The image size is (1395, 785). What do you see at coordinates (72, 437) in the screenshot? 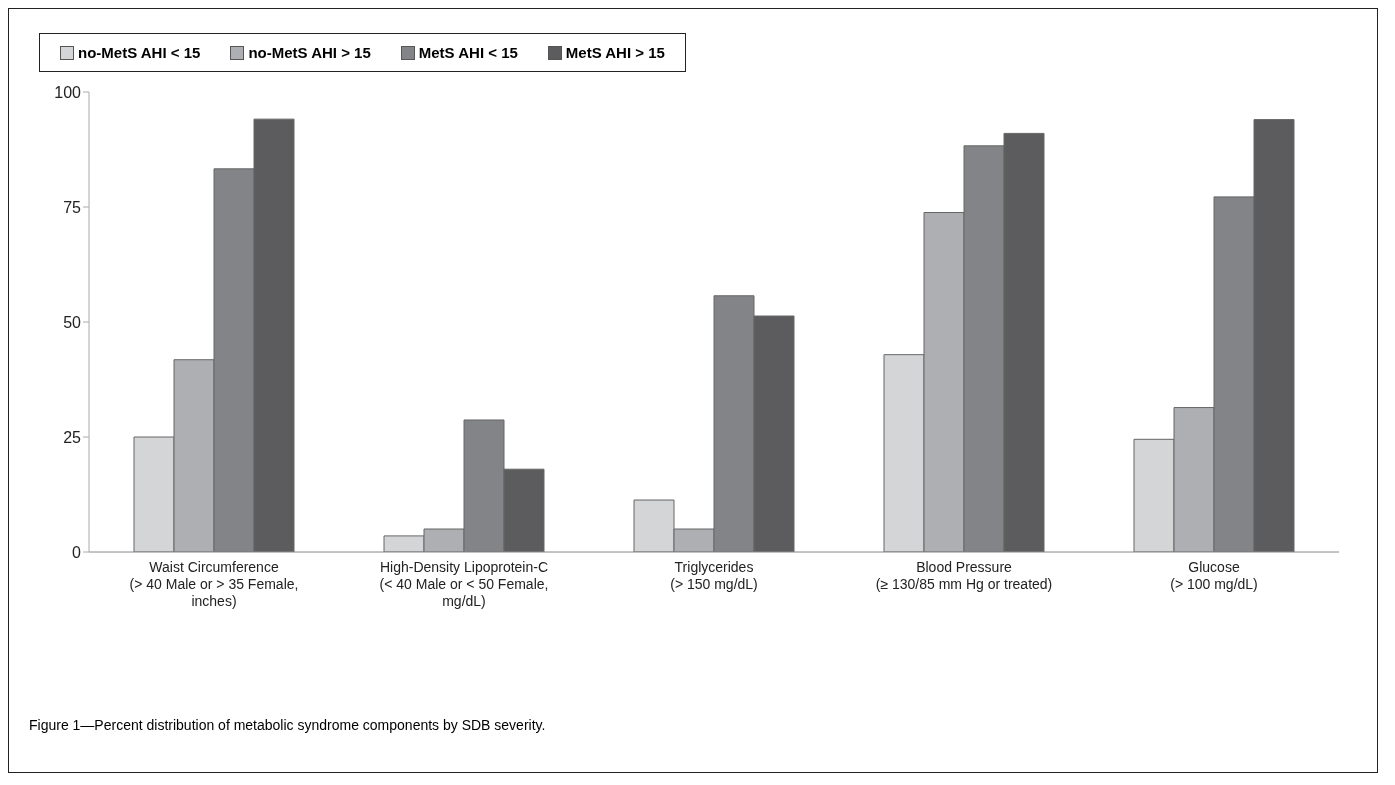
I see `y-tick-label: 25` at bounding box center [72, 437].